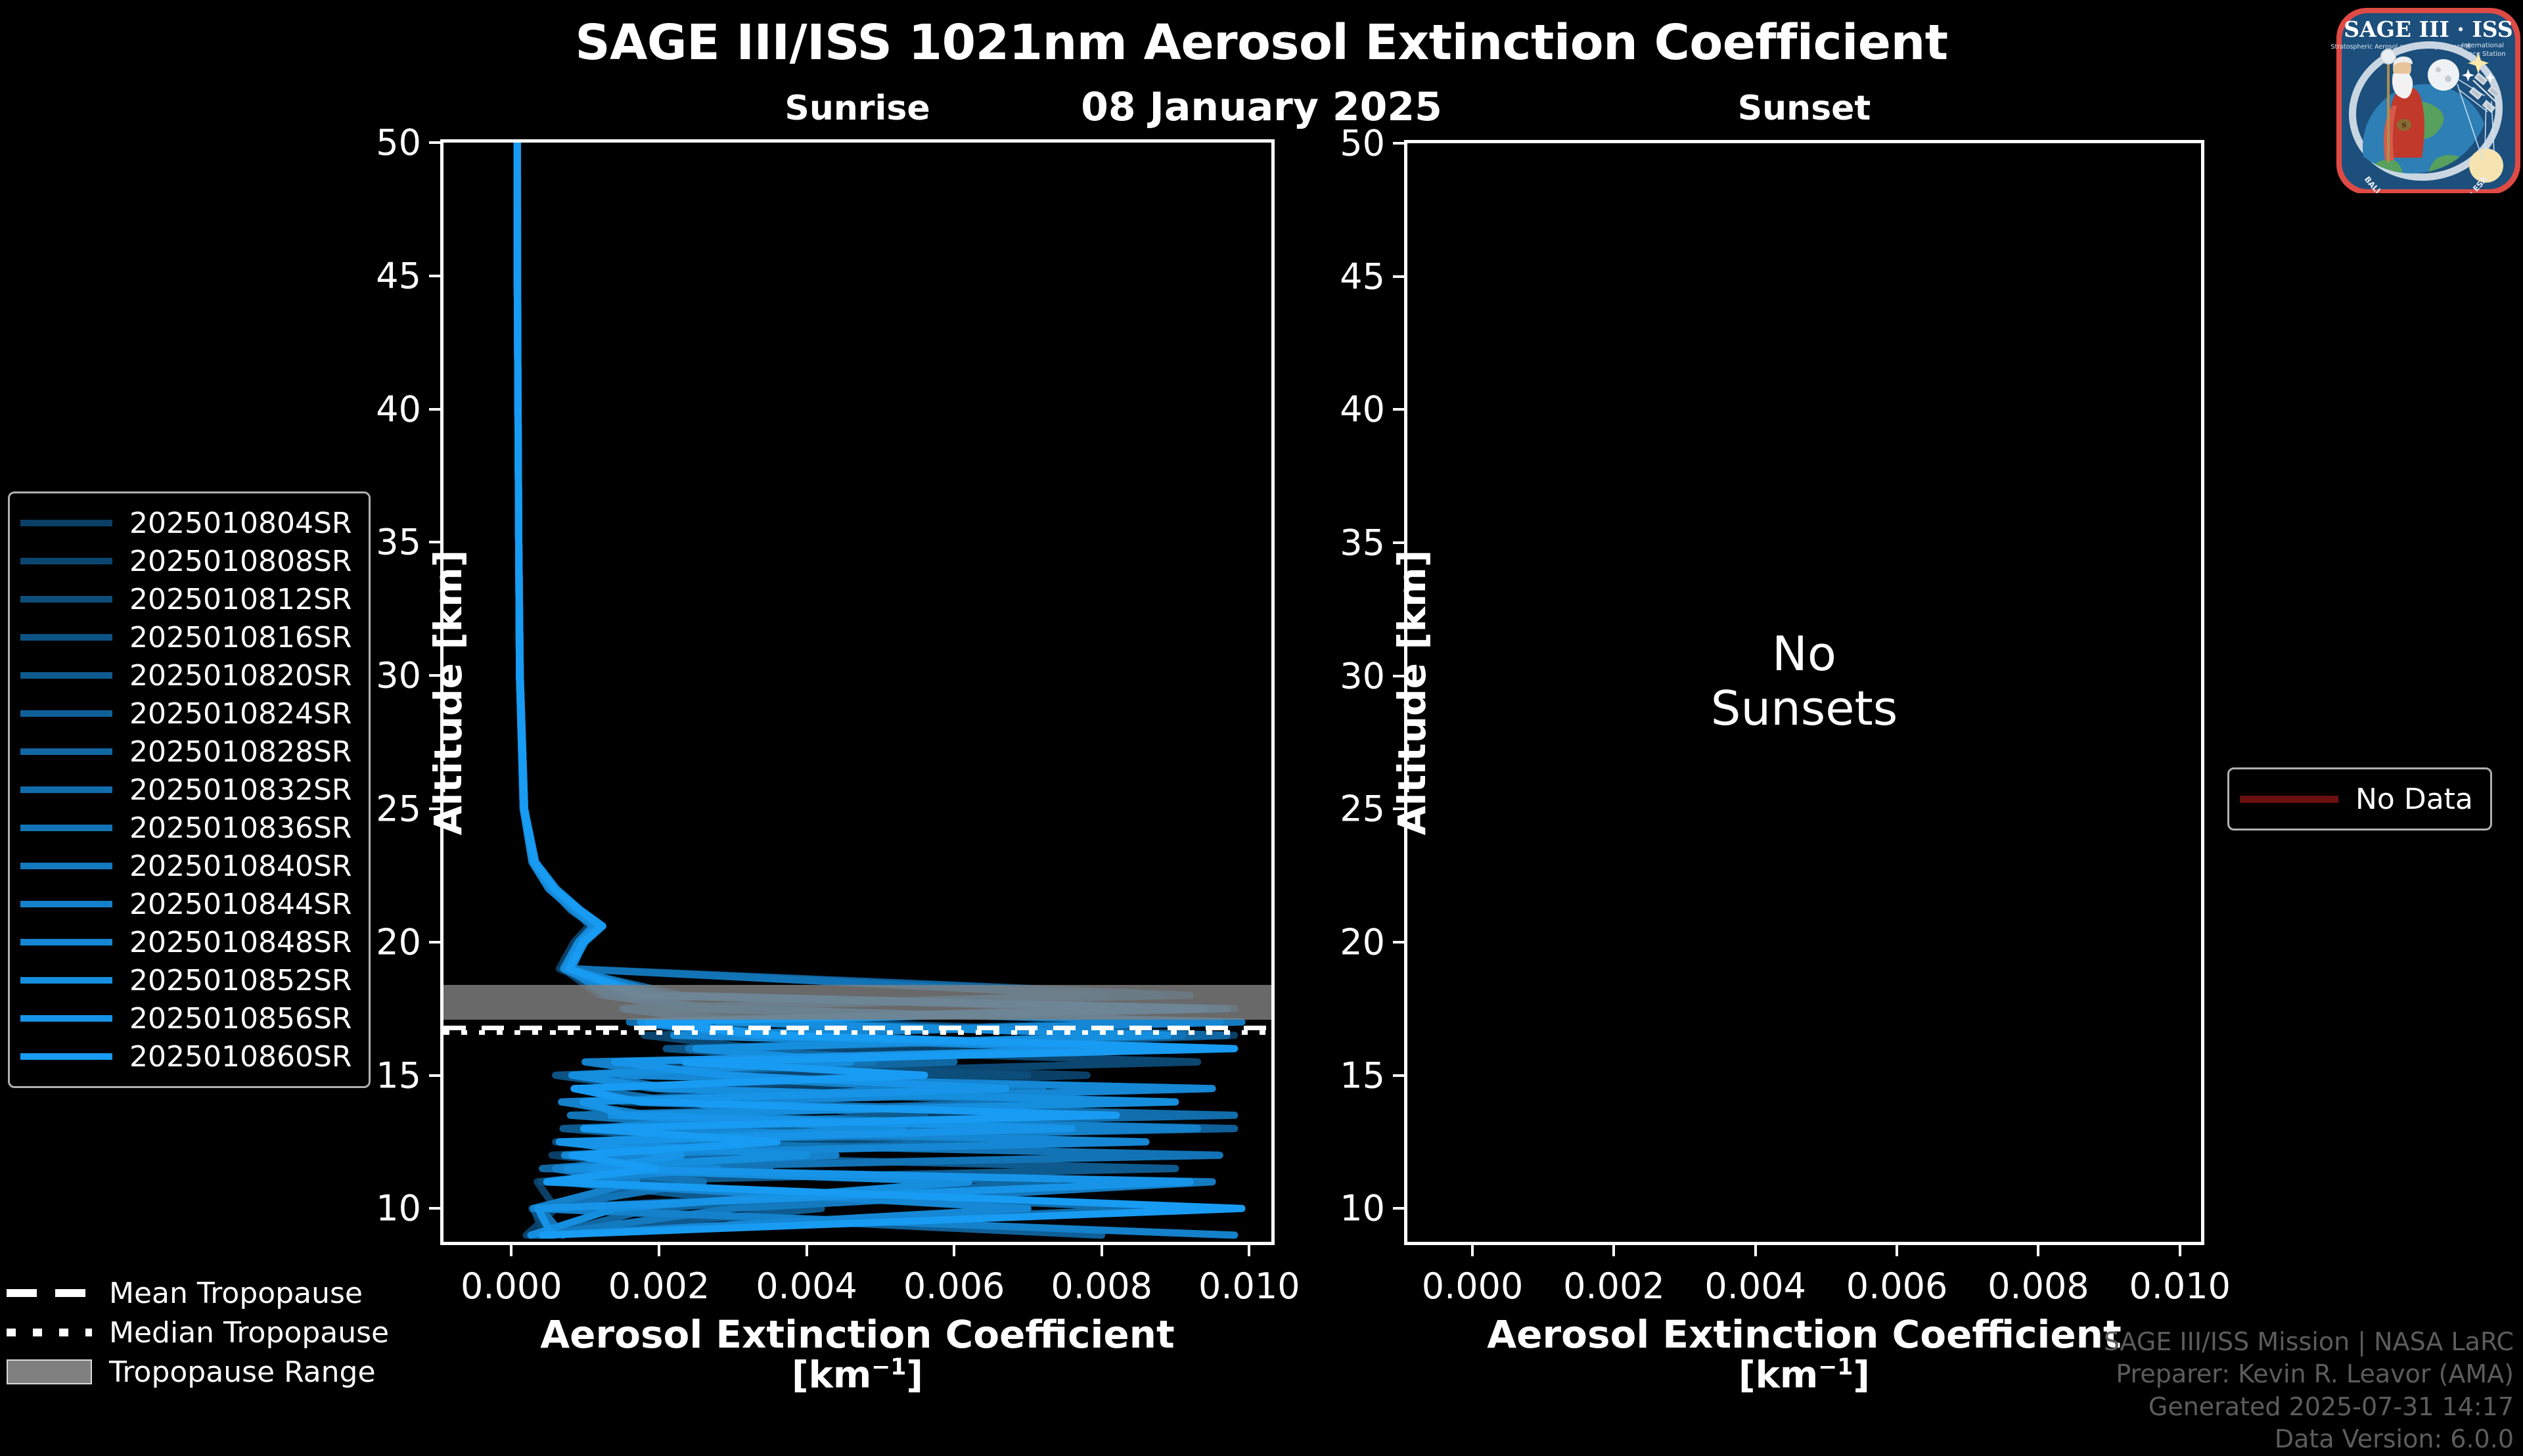 The height and width of the screenshot is (1456, 2523). Describe the element at coordinates (398, 675) in the screenshot. I see `y-tick-label: 30` at that location.